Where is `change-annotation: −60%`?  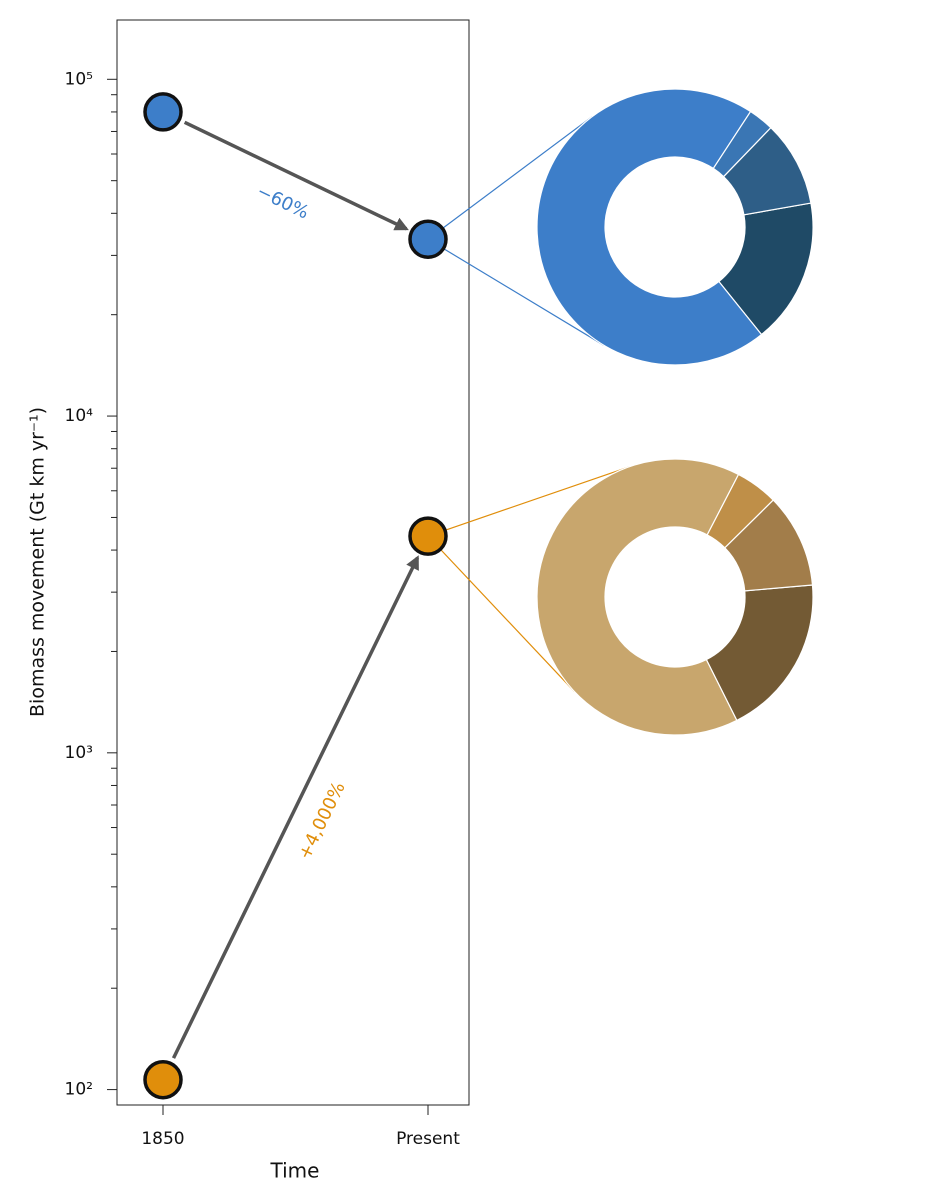 change-annotation: −60% is located at coordinates (282, 202).